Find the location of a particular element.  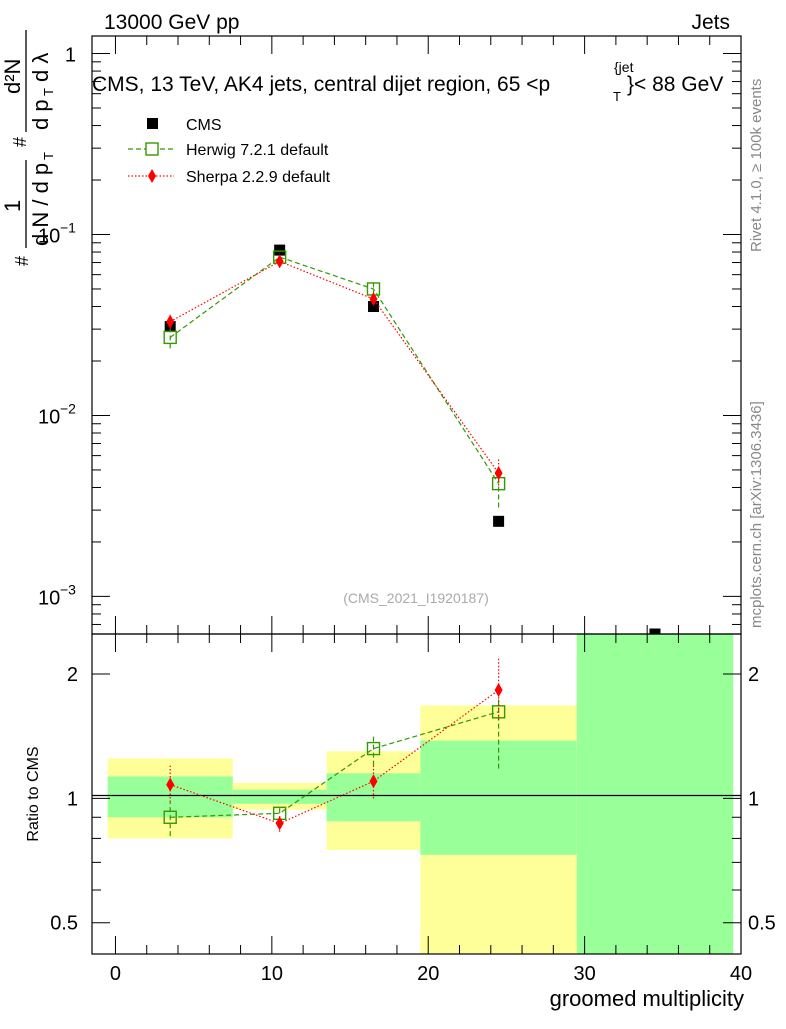

chart-title-subscript: T is located at coordinates (617, 96).